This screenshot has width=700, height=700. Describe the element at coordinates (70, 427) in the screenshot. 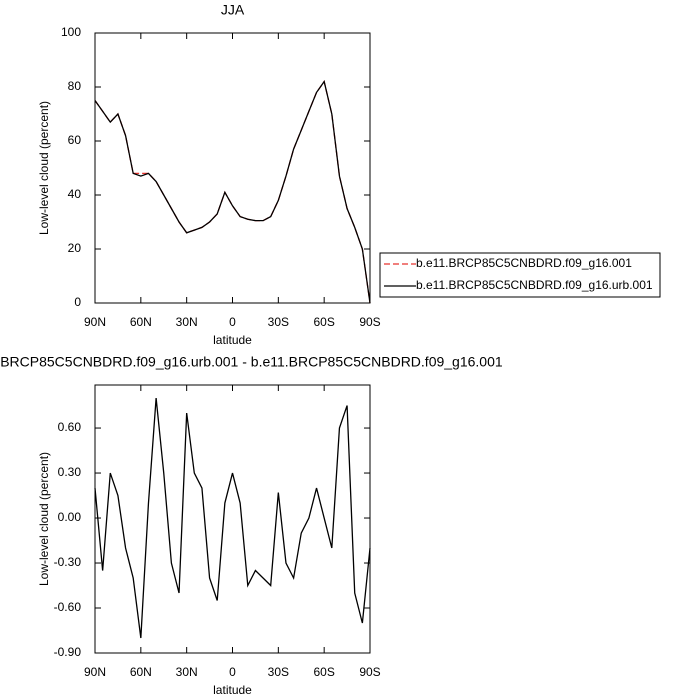

I see `y-tick-label: 0.60` at that location.